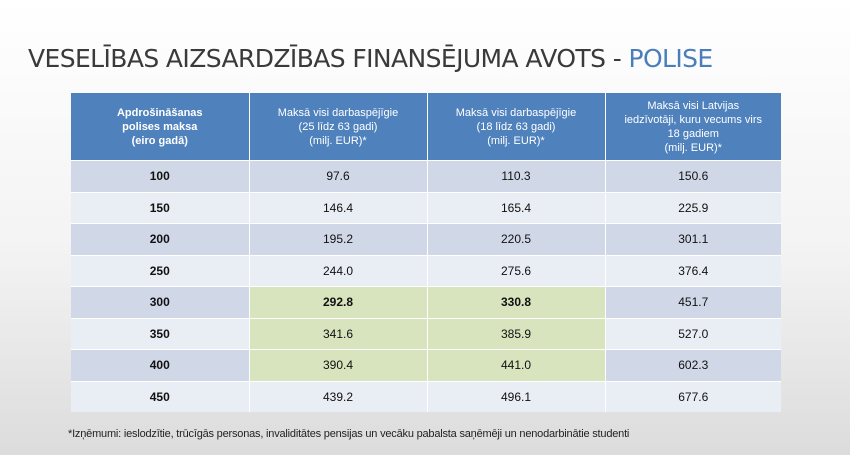  I want to click on table-row: 200 195.2 220.5 301.1, so click(426, 239).